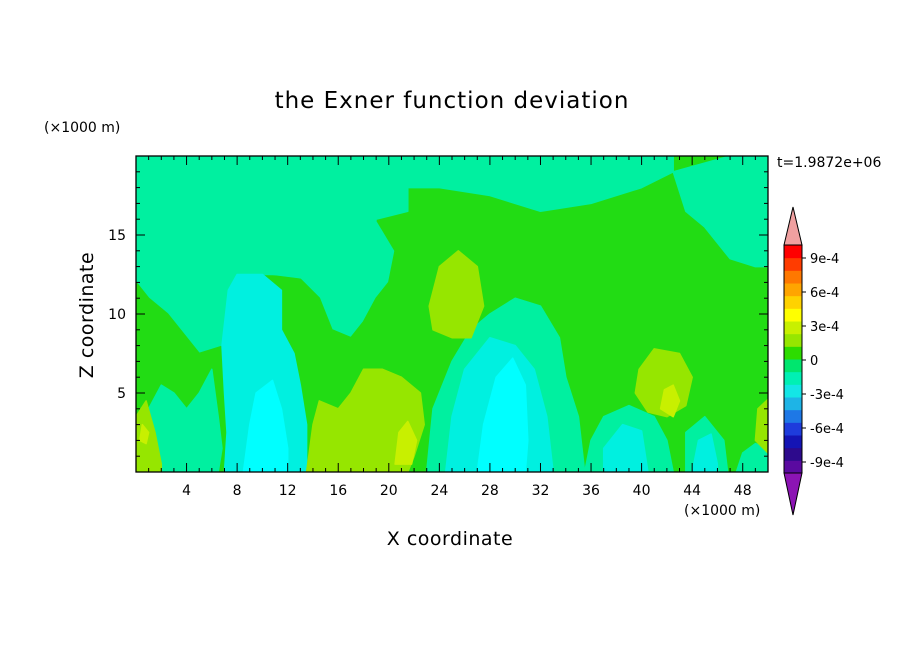 This screenshot has height=654, width=904. I want to click on colorbar-label: -9e-4, so click(827, 463).